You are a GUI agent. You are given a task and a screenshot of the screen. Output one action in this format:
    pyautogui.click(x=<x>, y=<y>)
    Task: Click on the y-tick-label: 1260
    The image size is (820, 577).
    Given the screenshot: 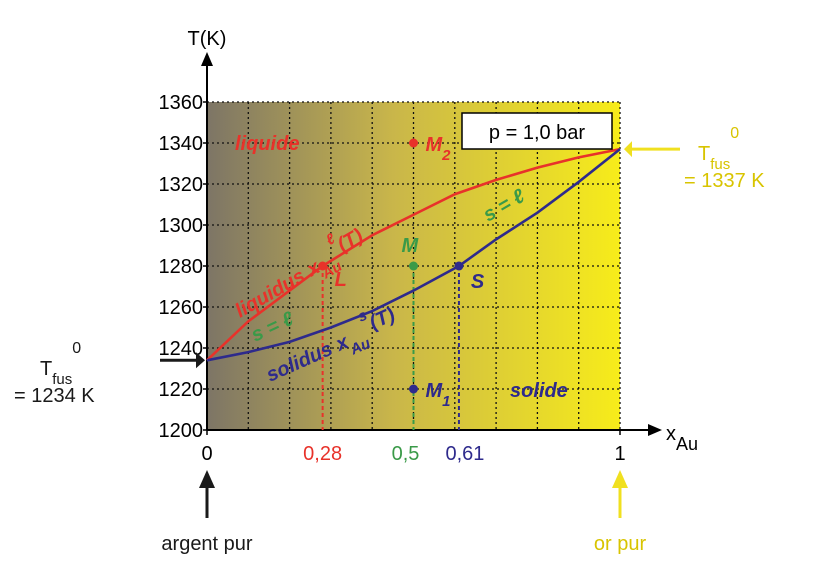 What is the action you would take?
    pyautogui.click(x=181, y=308)
    